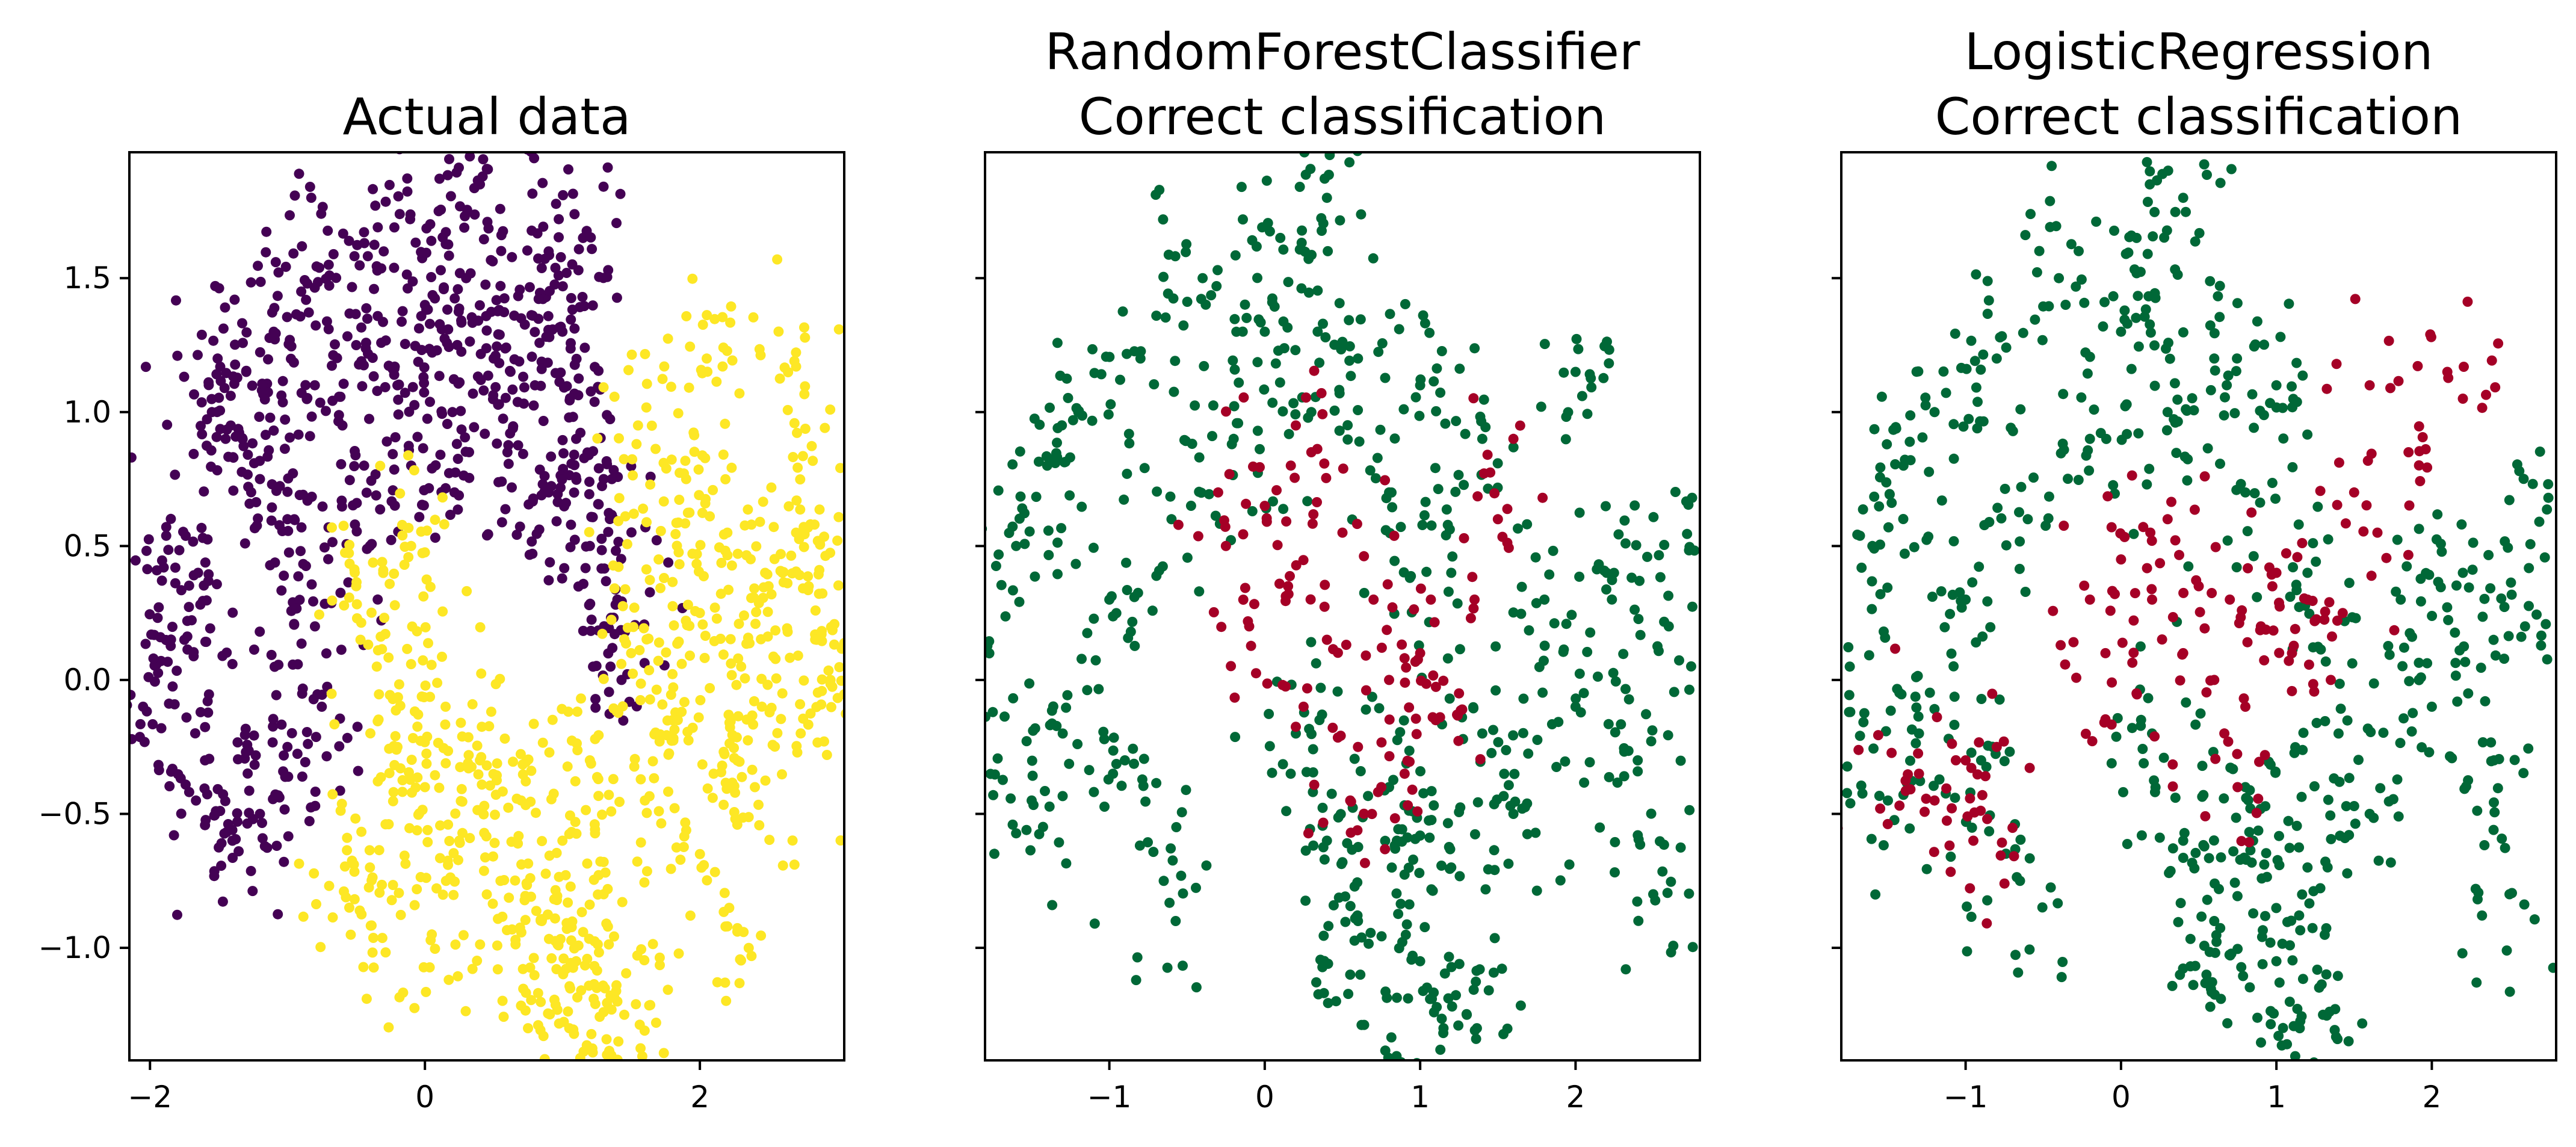  I want to click on chart-title: Actual data, so click(486, 116).